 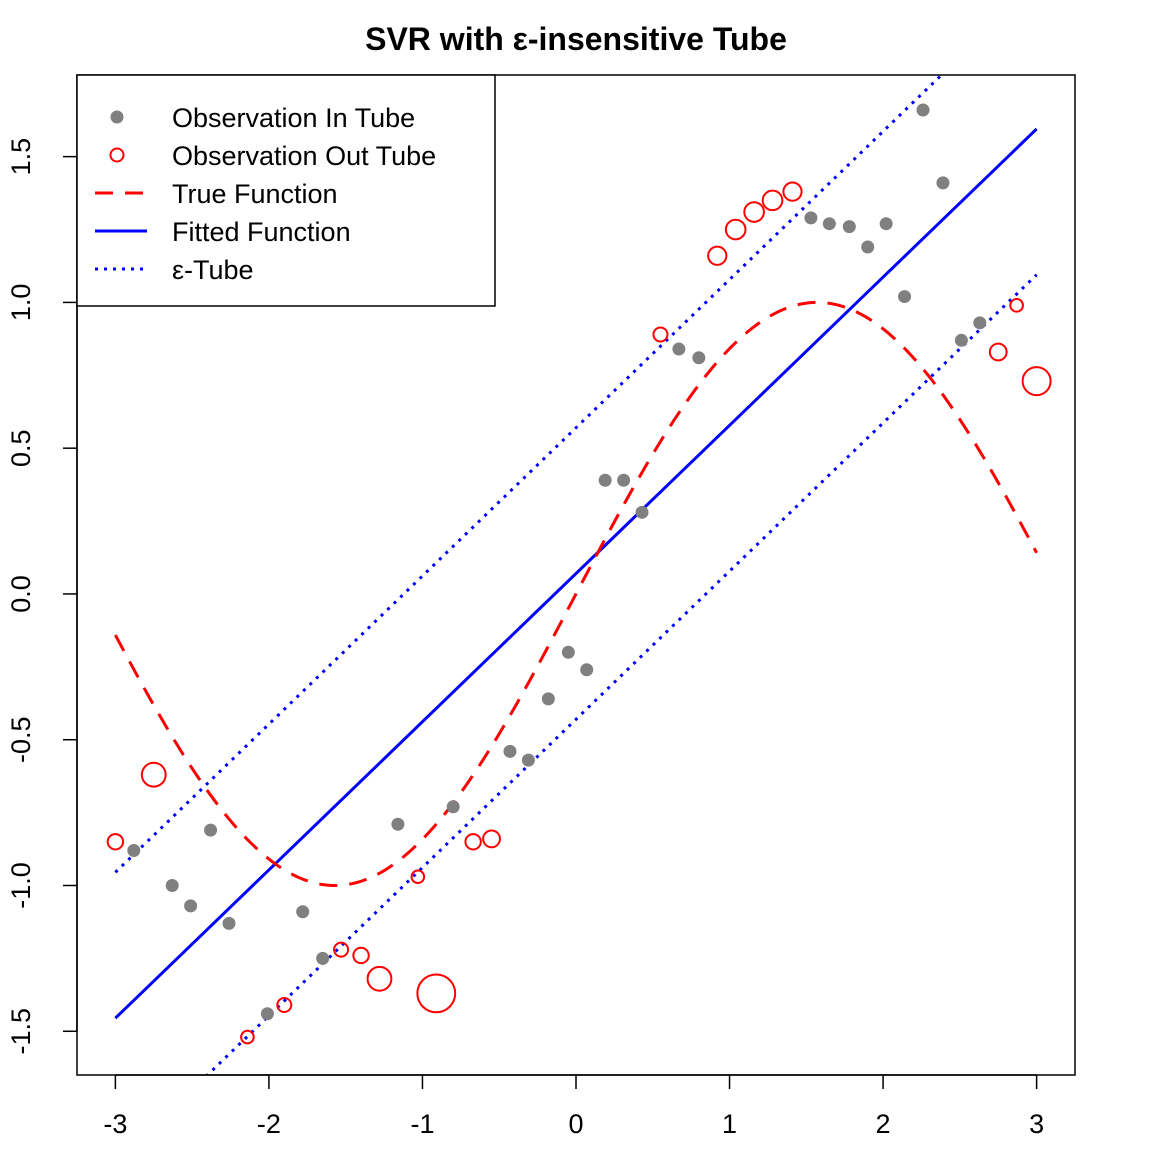 What do you see at coordinates (21, 157) in the screenshot?
I see `y-tick-label: 1.5` at bounding box center [21, 157].